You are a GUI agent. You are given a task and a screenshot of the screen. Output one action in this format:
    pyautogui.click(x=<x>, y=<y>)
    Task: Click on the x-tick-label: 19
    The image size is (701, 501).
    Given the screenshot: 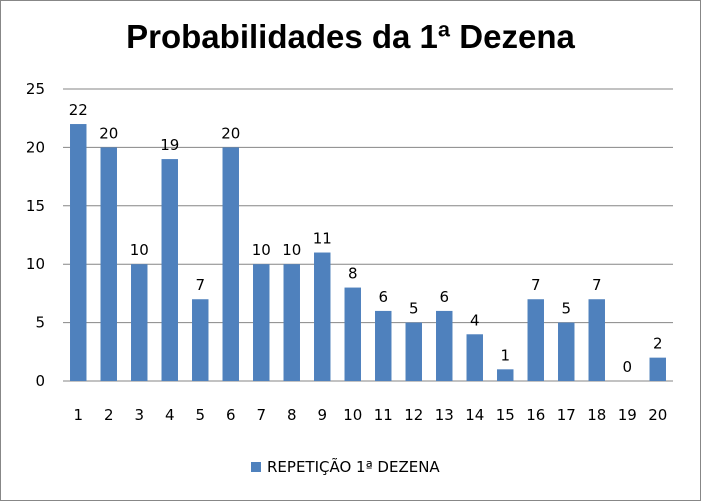 What is the action you would take?
    pyautogui.click(x=627, y=415)
    